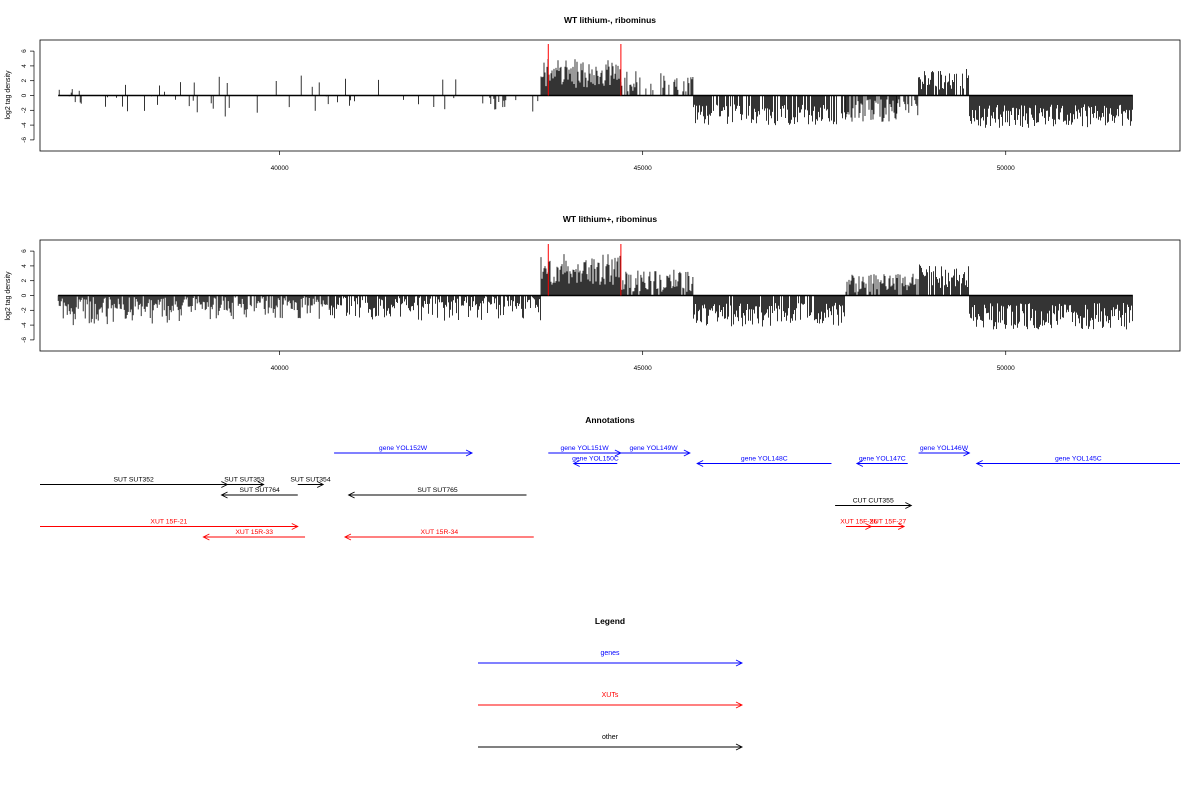 The height and width of the screenshot is (800, 1200). I want to click on legend-label: genes, so click(610, 653).